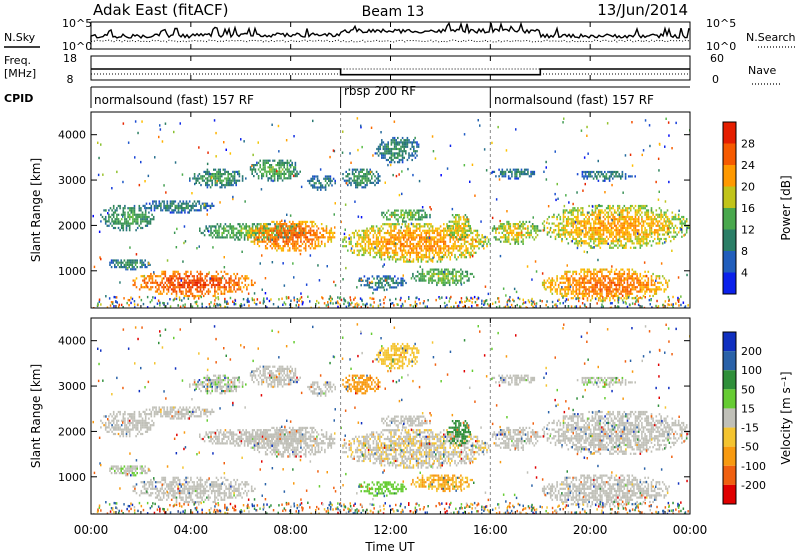  What do you see at coordinates (415, 313) in the screenshot?
I see `mode-change-lines` at bounding box center [415, 313].